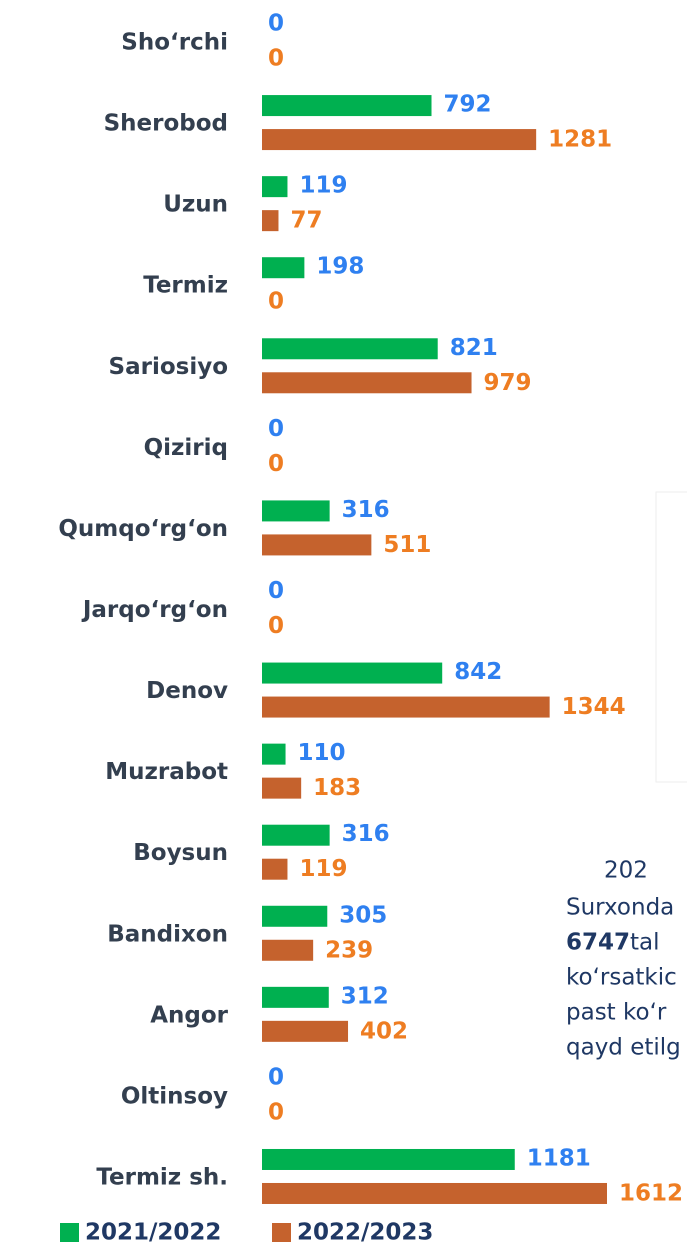 Image resolution: width=687 pixels, height=1257 pixels. I want to click on value-label: 110, so click(322, 753).